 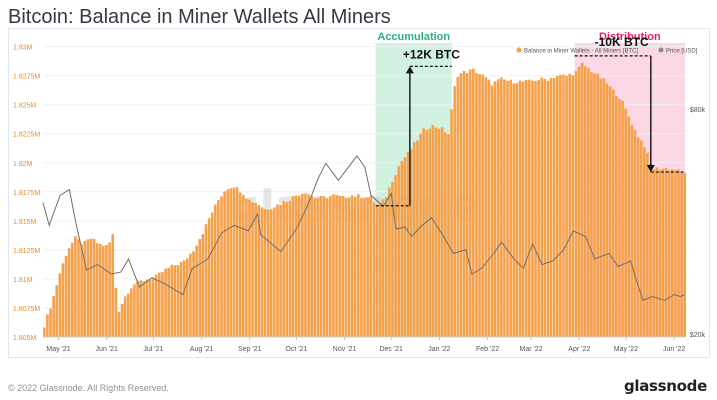 I want to click on x-tick-label: Dec '21, so click(x=391, y=349).